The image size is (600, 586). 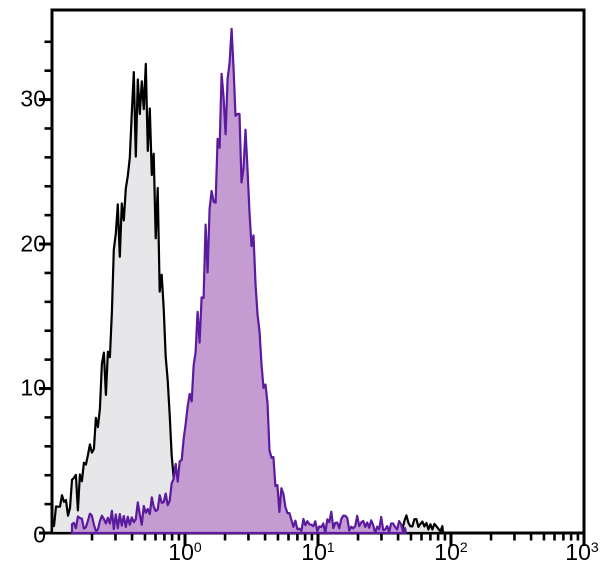 I want to click on x-axis-ticks, so click(x=338, y=539).